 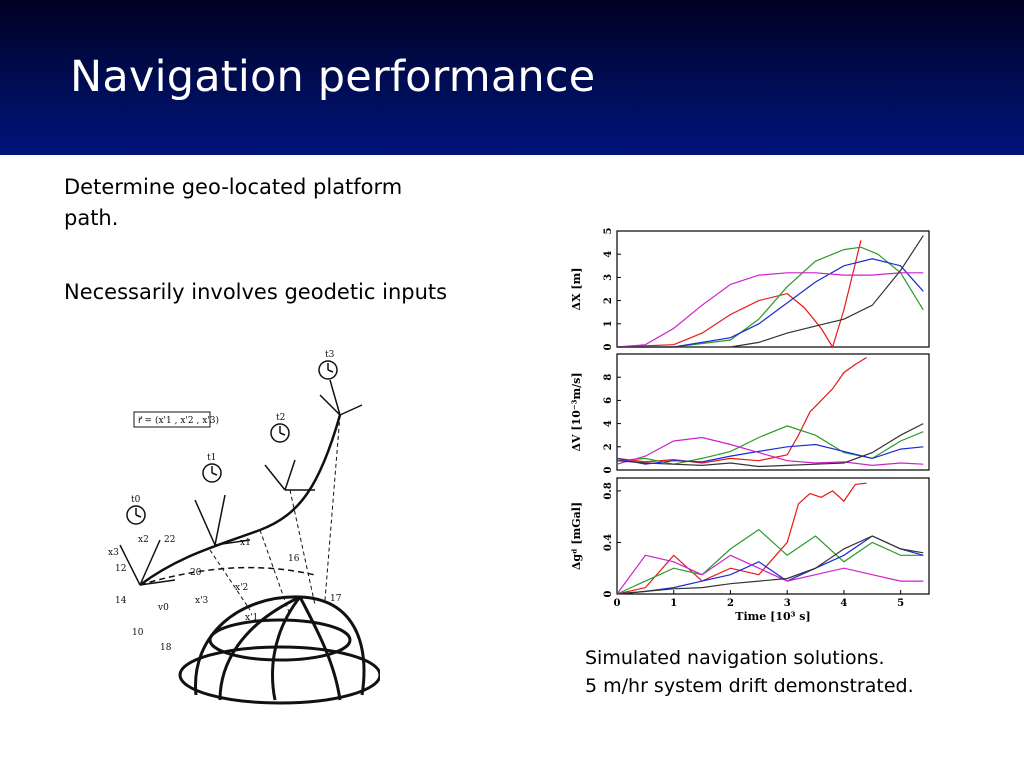 I want to click on trajectory-path, so click(x=240, y=500).